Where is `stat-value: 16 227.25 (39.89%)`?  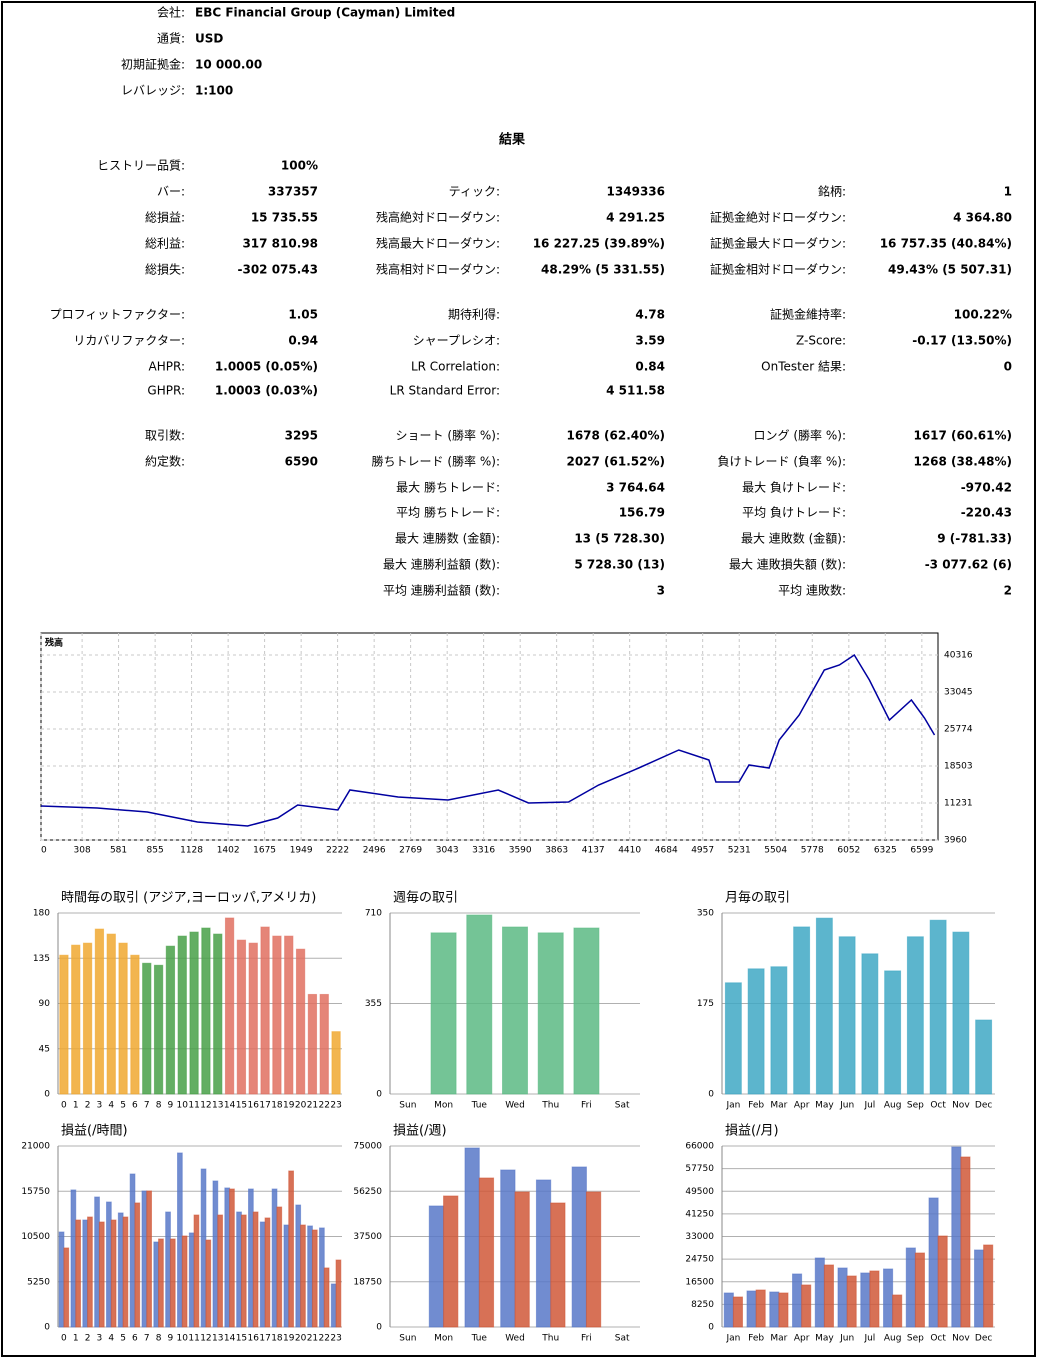 stat-value: 16 227.25 (39.89%) is located at coordinates (599, 244).